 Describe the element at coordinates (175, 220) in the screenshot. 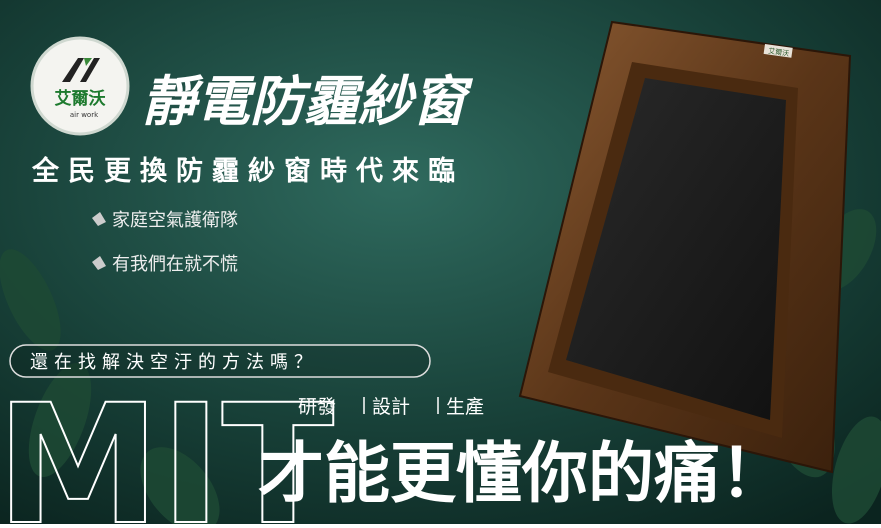

I see `bullet: 家庭空氣護衛隊` at that location.